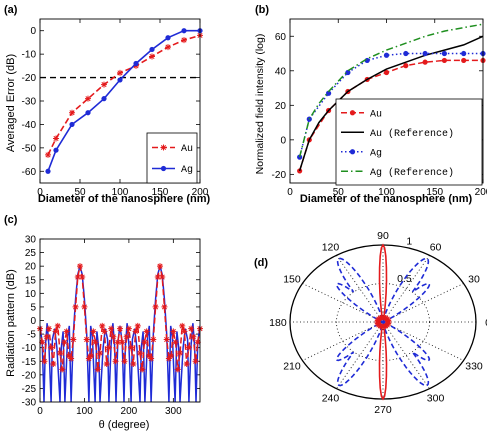 This screenshot has height=436, width=487. Describe the element at coordinates (31, 280) in the screenshot. I see `y-tick-label: 15` at that location.